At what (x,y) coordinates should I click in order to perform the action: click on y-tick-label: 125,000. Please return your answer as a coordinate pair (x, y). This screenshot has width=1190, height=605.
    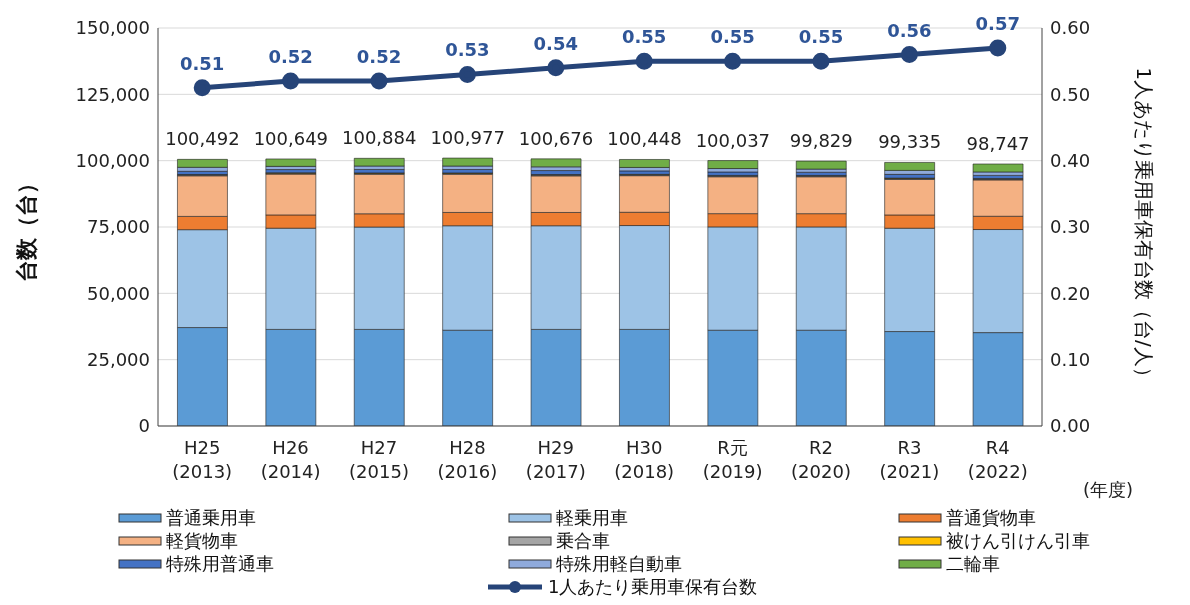
    Looking at the image, I should click on (112, 94).